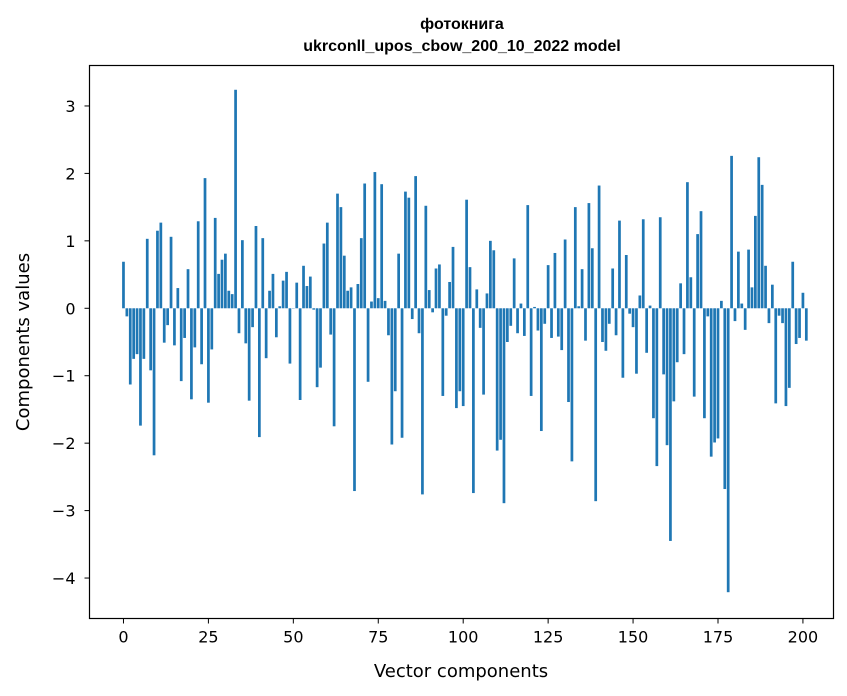 The width and height of the screenshot is (847, 696). Describe the element at coordinates (718, 637) in the screenshot. I see `x-tick-label: 175` at that location.